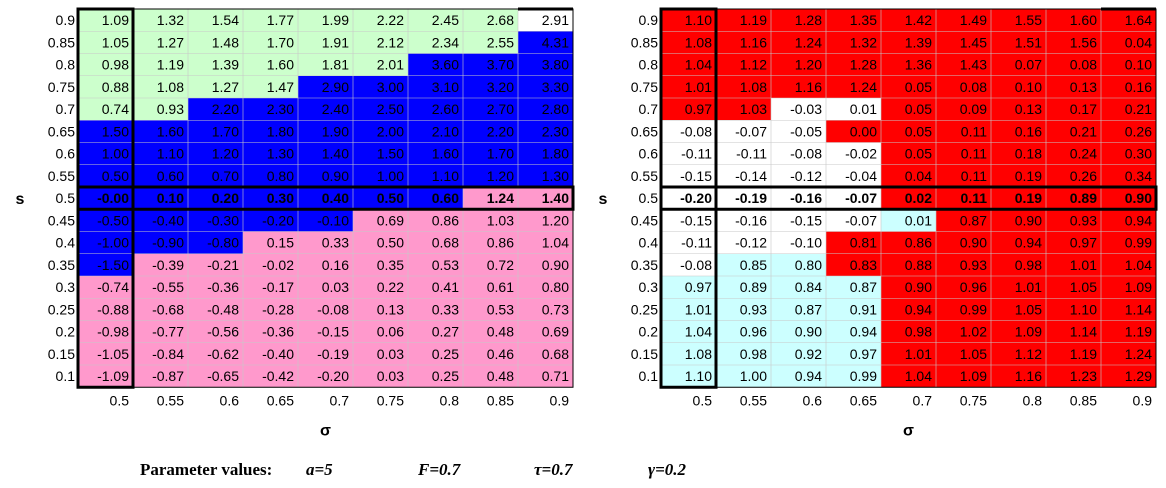 This screenshot has width=1166, height=488. I want to click on data-label: -0.42, so click(278, 376).